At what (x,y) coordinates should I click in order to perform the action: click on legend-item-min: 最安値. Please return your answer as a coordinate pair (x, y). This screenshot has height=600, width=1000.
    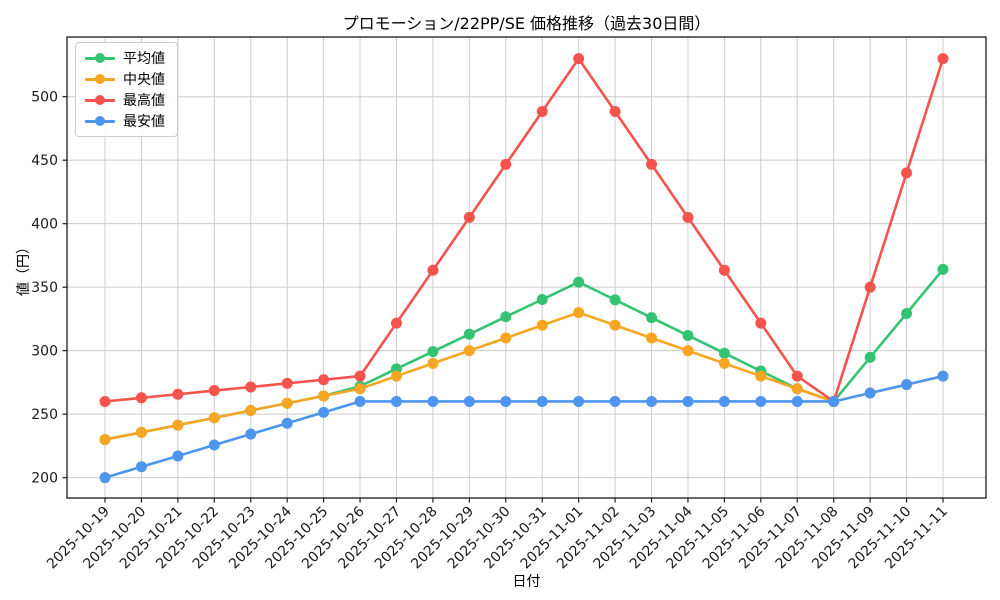
    Looking at the image, I should click on (125, 121).